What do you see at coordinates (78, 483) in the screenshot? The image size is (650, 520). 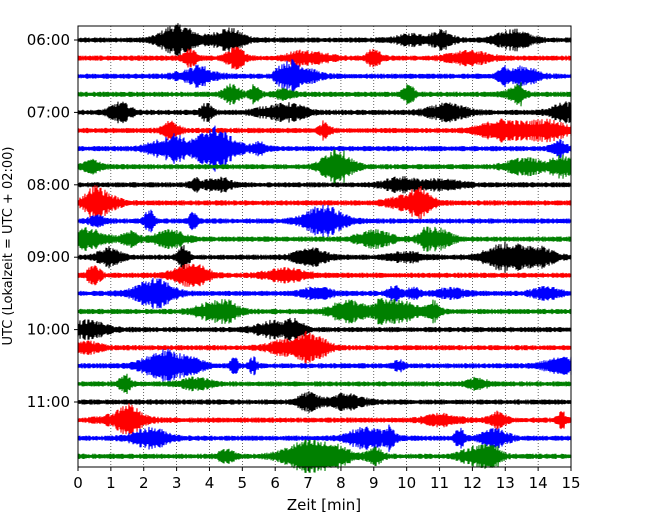 I see `x-tick-label: 0` at bounding box center [78, 483].